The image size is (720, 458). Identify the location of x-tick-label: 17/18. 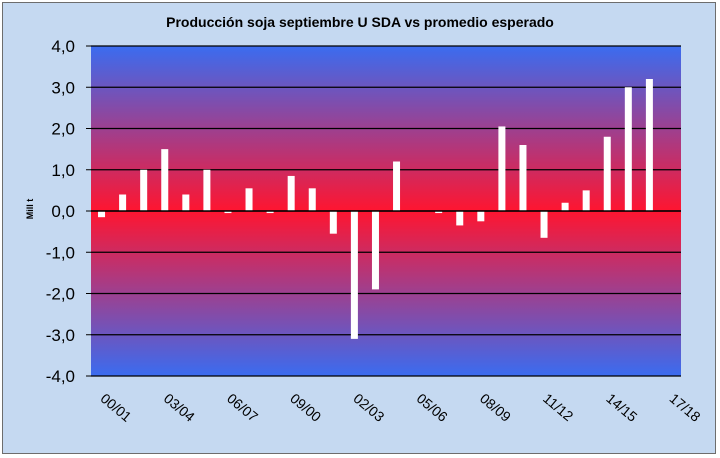
(685, 407).